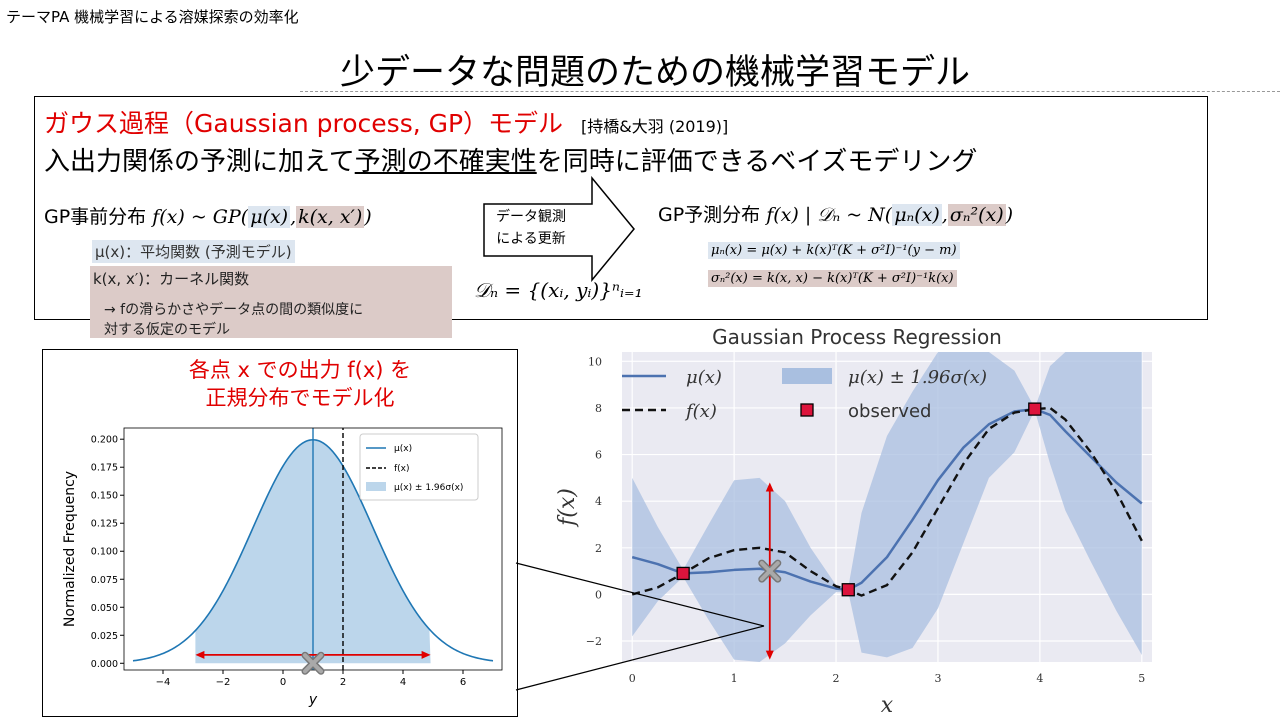  I want to click on inset-ytick-label: 0.100, so click(104, 552).